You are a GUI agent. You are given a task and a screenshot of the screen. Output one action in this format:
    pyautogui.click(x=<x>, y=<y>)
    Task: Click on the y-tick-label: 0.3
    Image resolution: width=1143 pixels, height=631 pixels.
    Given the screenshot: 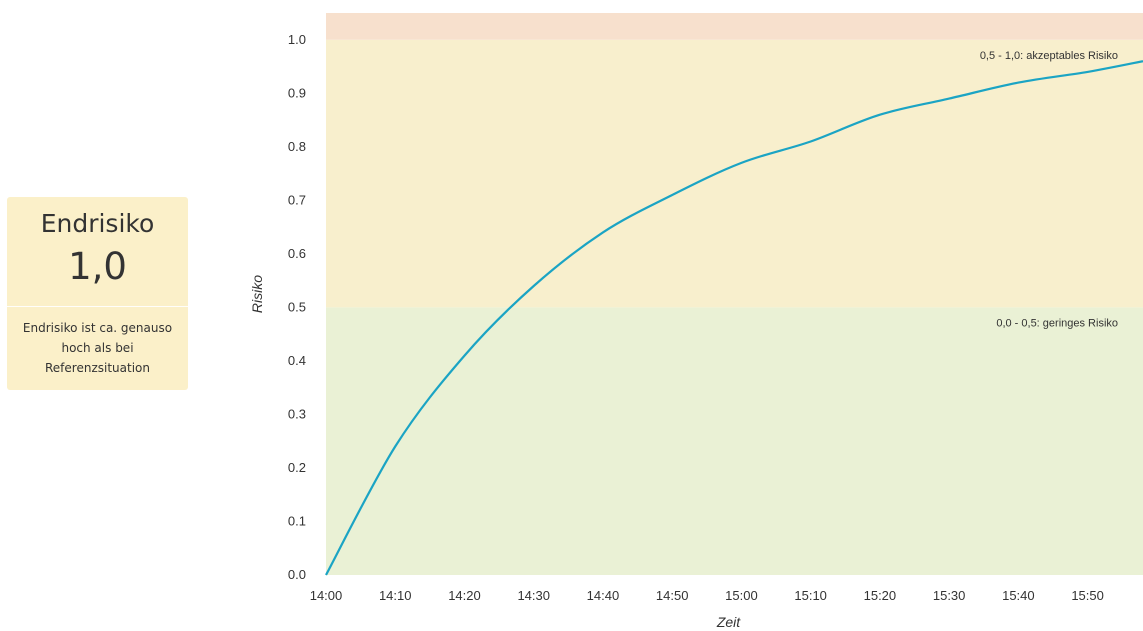 What is the action you would take?
    pyautogui.click(x=297, y=413)
    